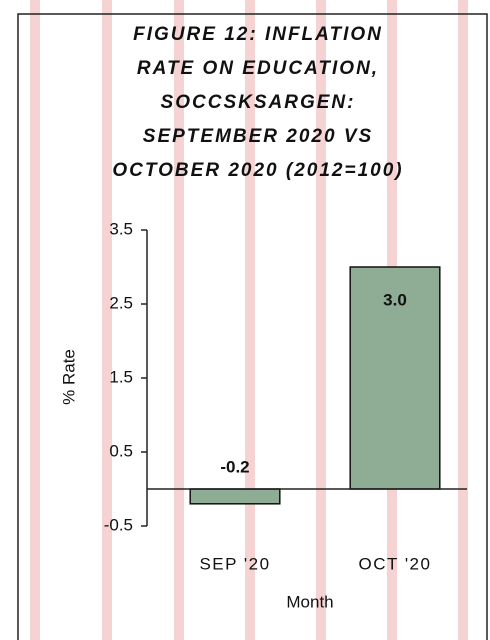  Describe the element at coordinates (309, 601) in the screenshot. I see `x-axis-label: Month` at that location.